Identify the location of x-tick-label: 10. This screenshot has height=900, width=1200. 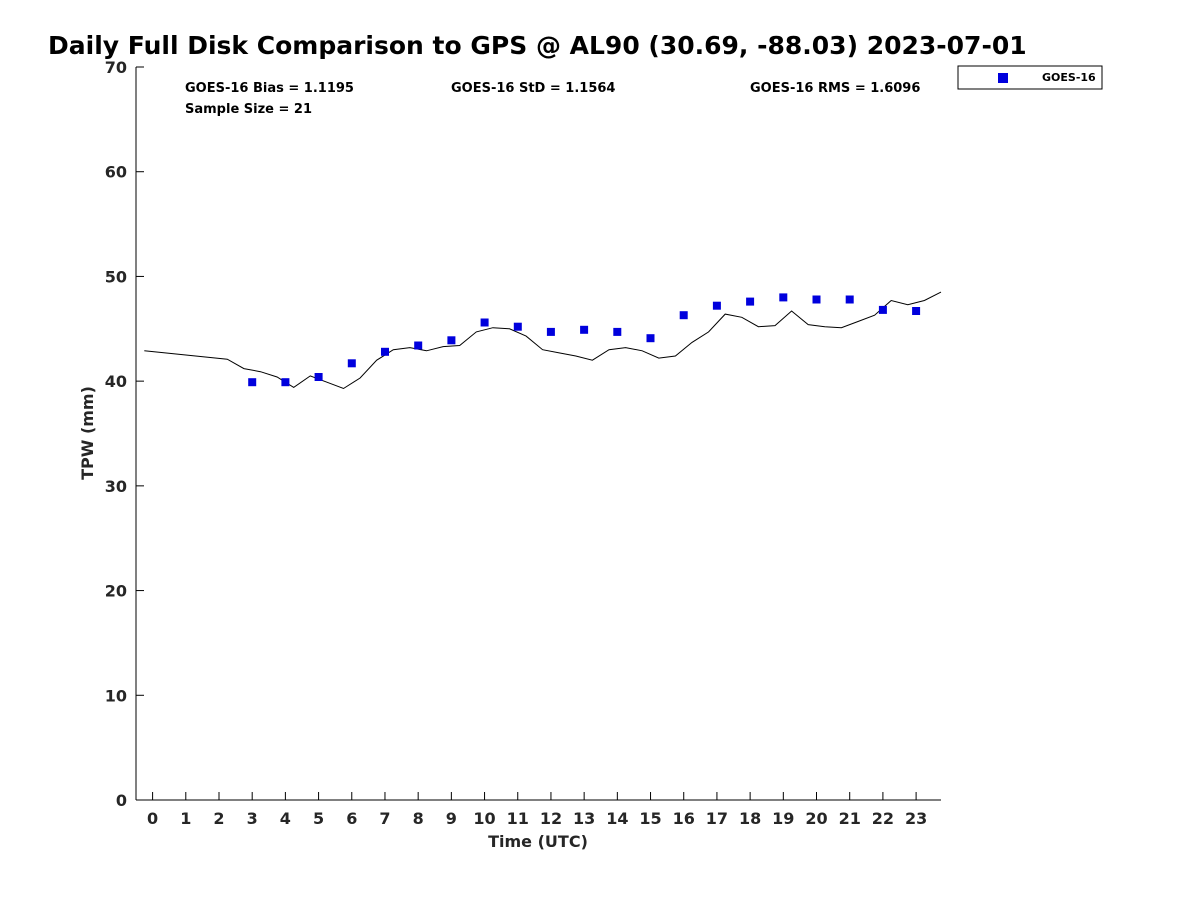
(484, 818).